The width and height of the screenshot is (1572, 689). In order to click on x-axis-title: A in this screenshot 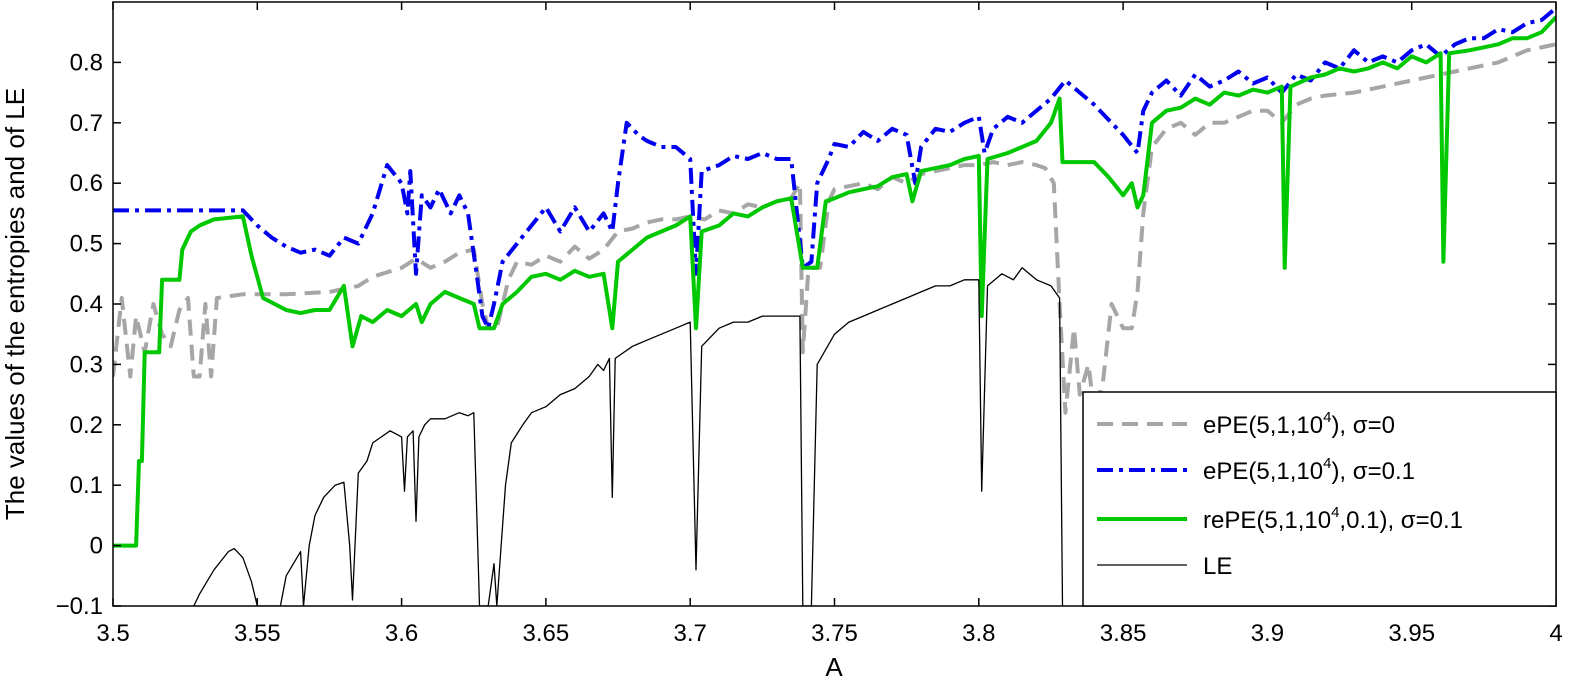, I will do `click(834, 667)`.